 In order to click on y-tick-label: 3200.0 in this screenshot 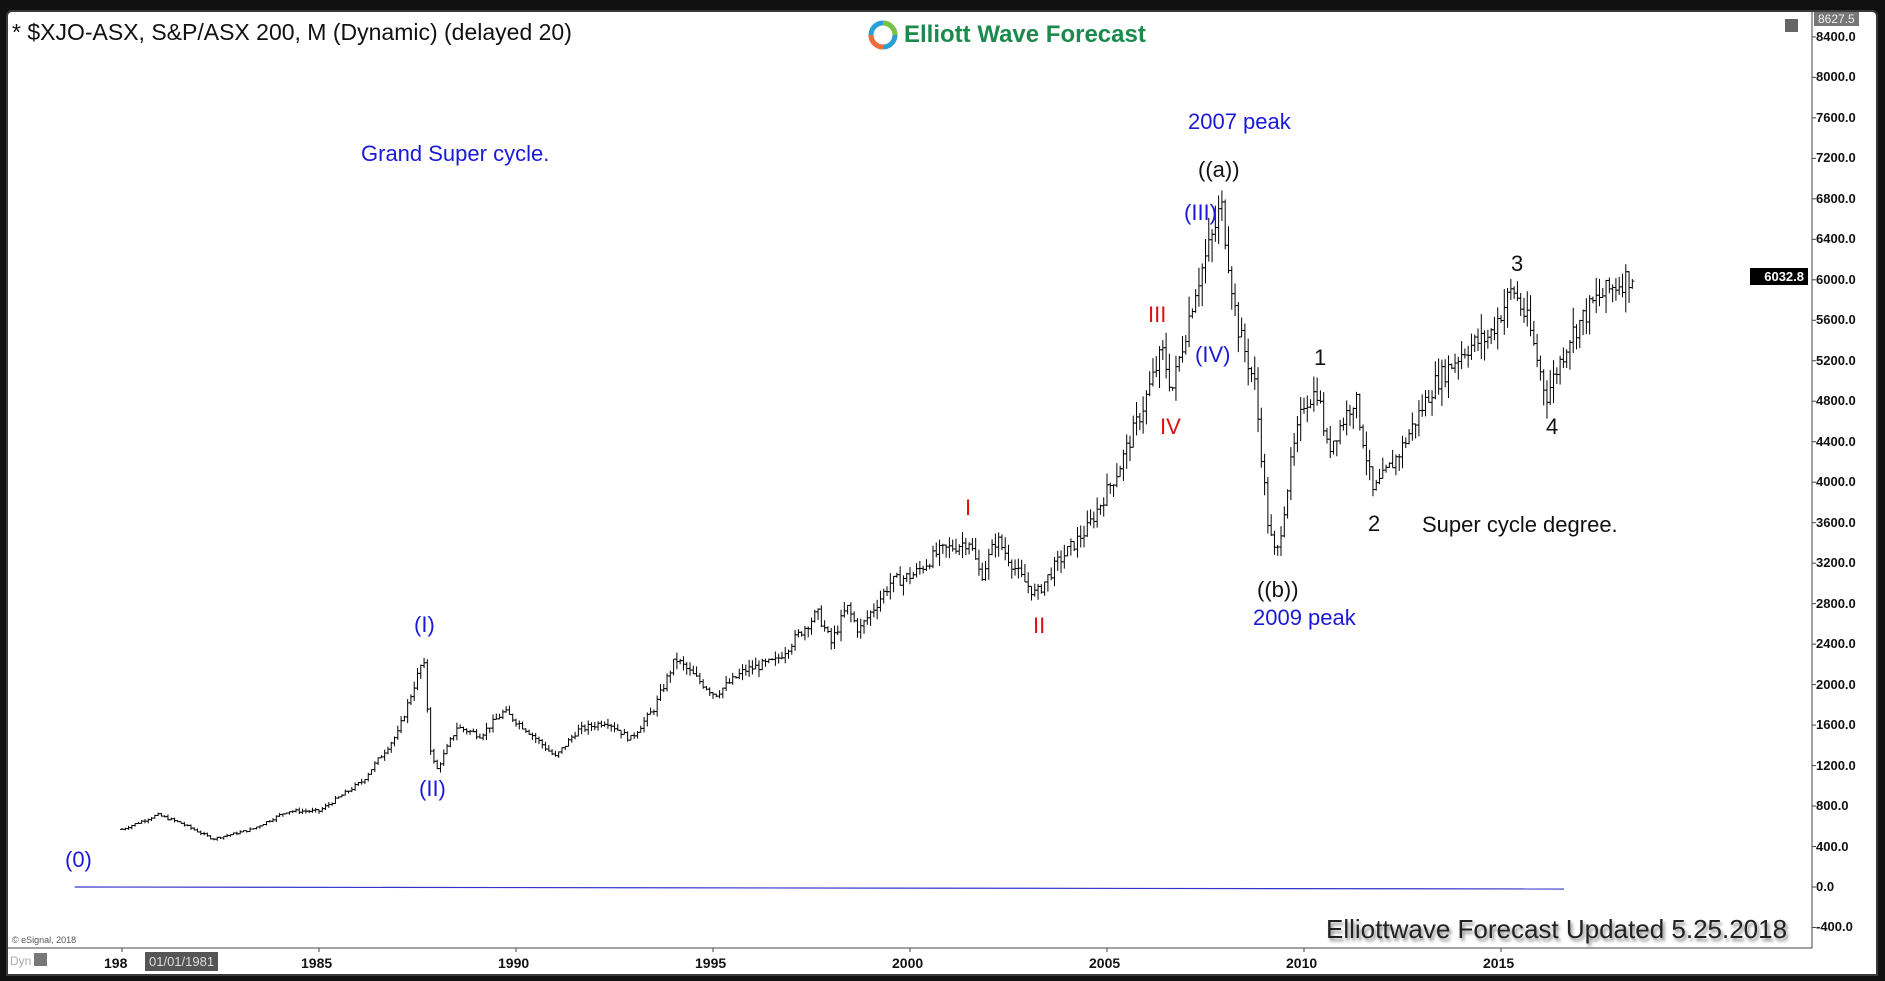, I will do `click(1836, 563)`.